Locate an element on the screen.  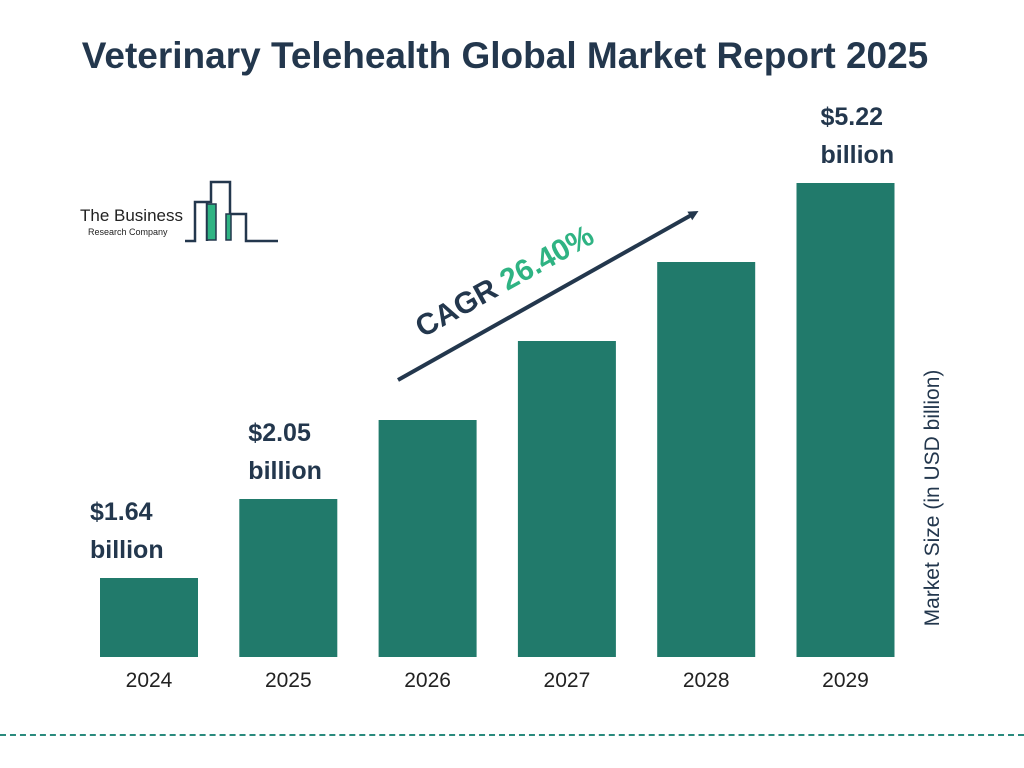
data-label-2024: billion is located at coordinates (127, 550).